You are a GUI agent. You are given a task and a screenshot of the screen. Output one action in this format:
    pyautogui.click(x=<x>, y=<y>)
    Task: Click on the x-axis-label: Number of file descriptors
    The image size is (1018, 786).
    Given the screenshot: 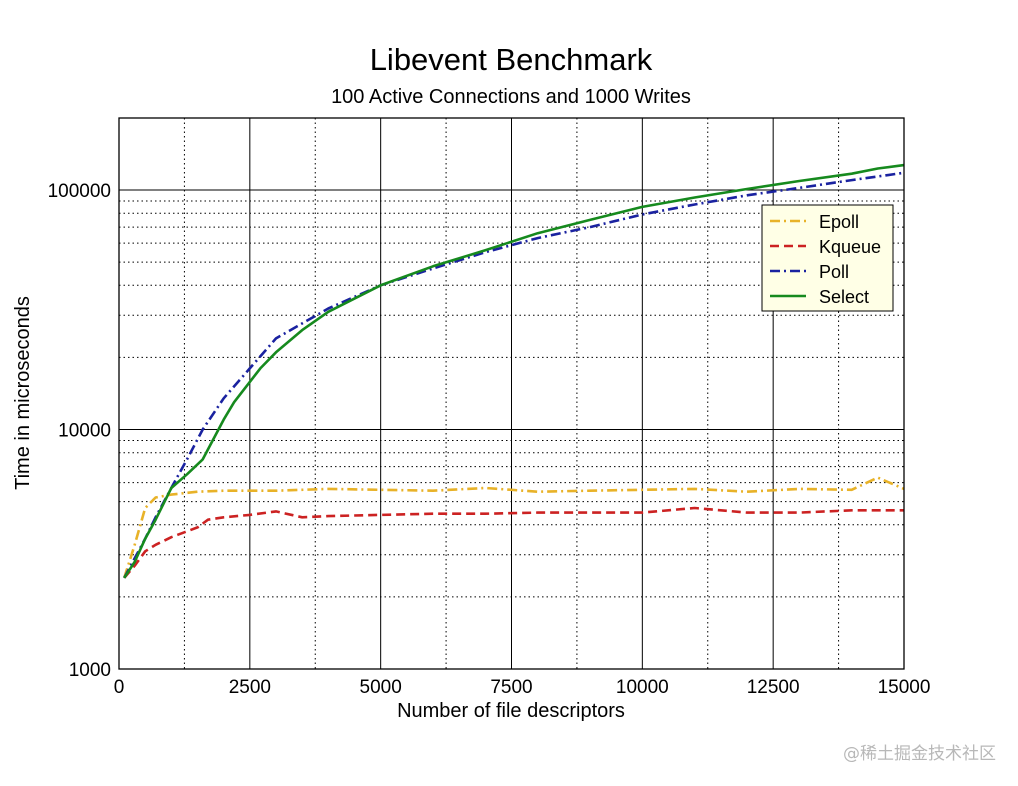 What is the action you would take?
    pyautogui.click(x=511, y=711)
    